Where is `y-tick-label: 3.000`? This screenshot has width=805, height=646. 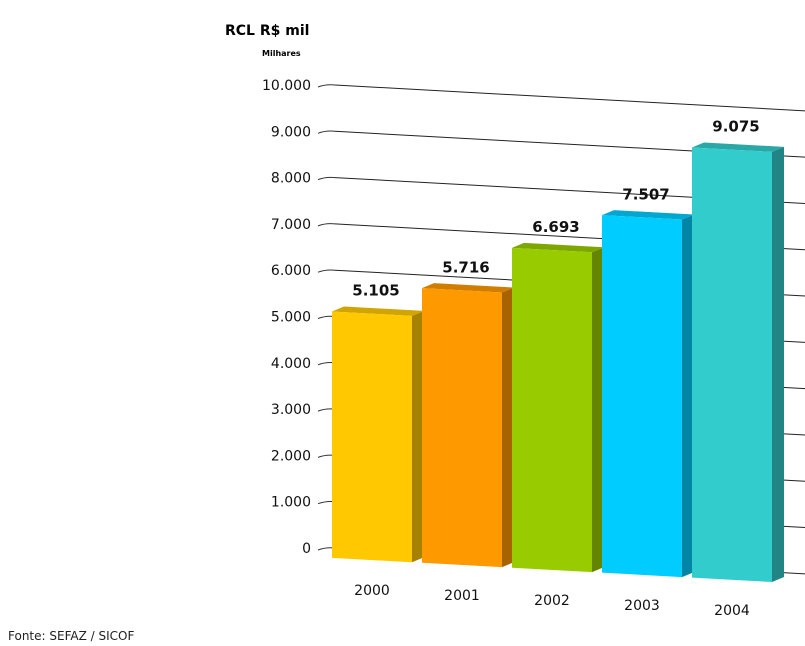
y-tick-label: 3.000 is located at coordinates (291, 410).